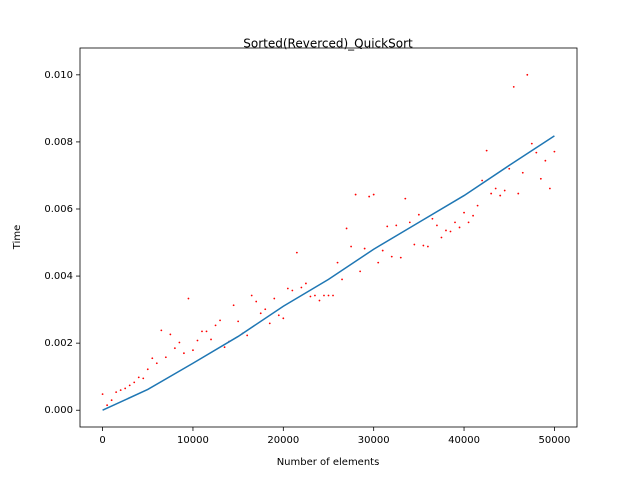  I want to click on y-tick-label: 0.010, so click(58, 75).